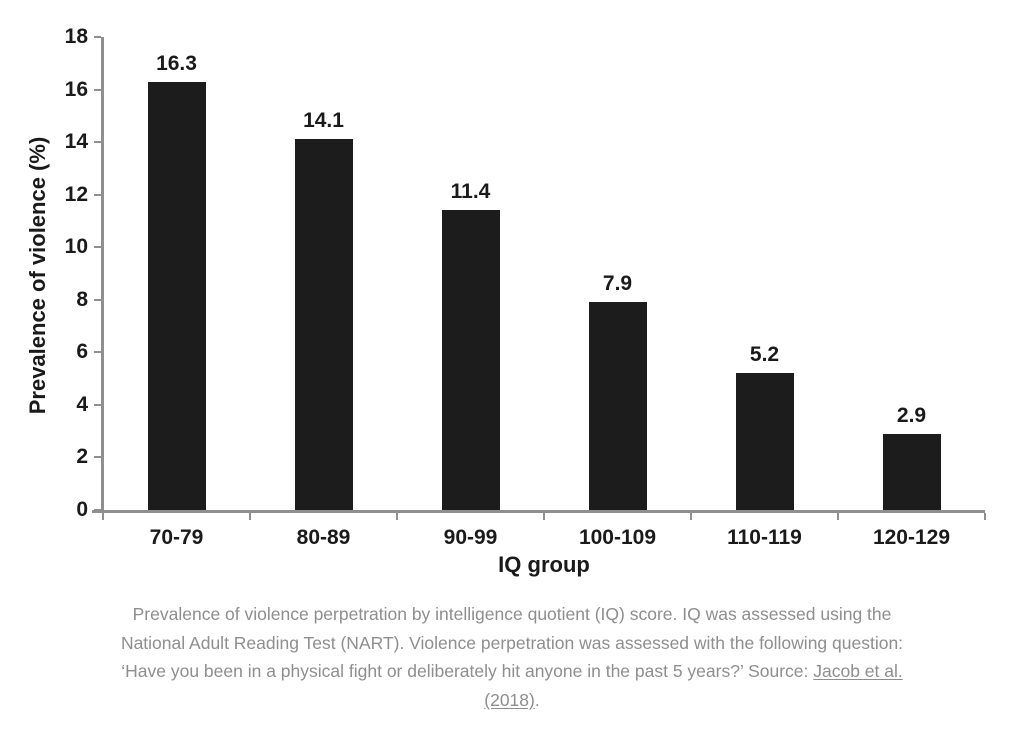  I want to click on y-axis-line, so click(102, 275).